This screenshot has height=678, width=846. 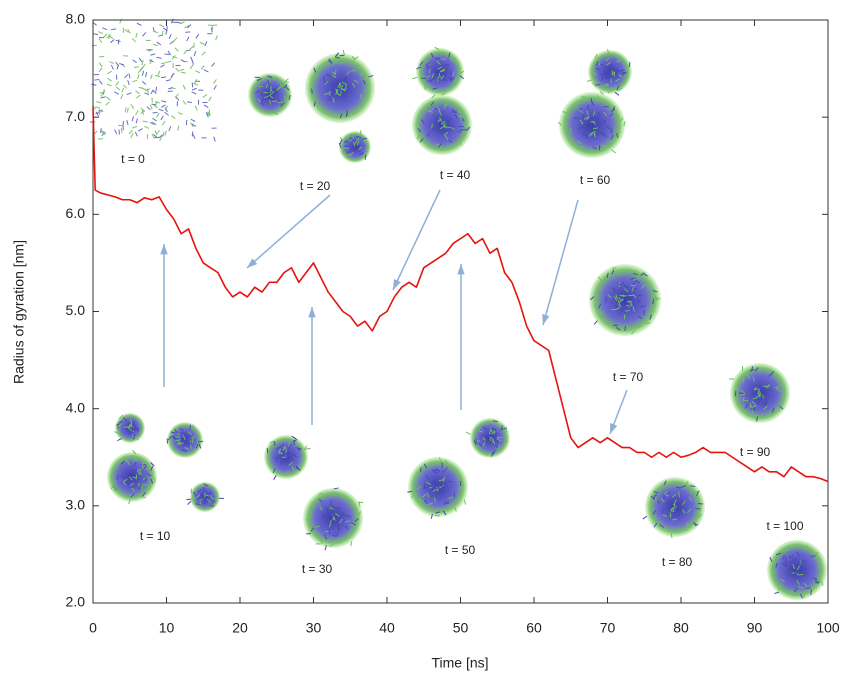 What do you see at coordinates (252, 263) in the screenshot?
I see `arrow-head` at bounding box center [252, 263].